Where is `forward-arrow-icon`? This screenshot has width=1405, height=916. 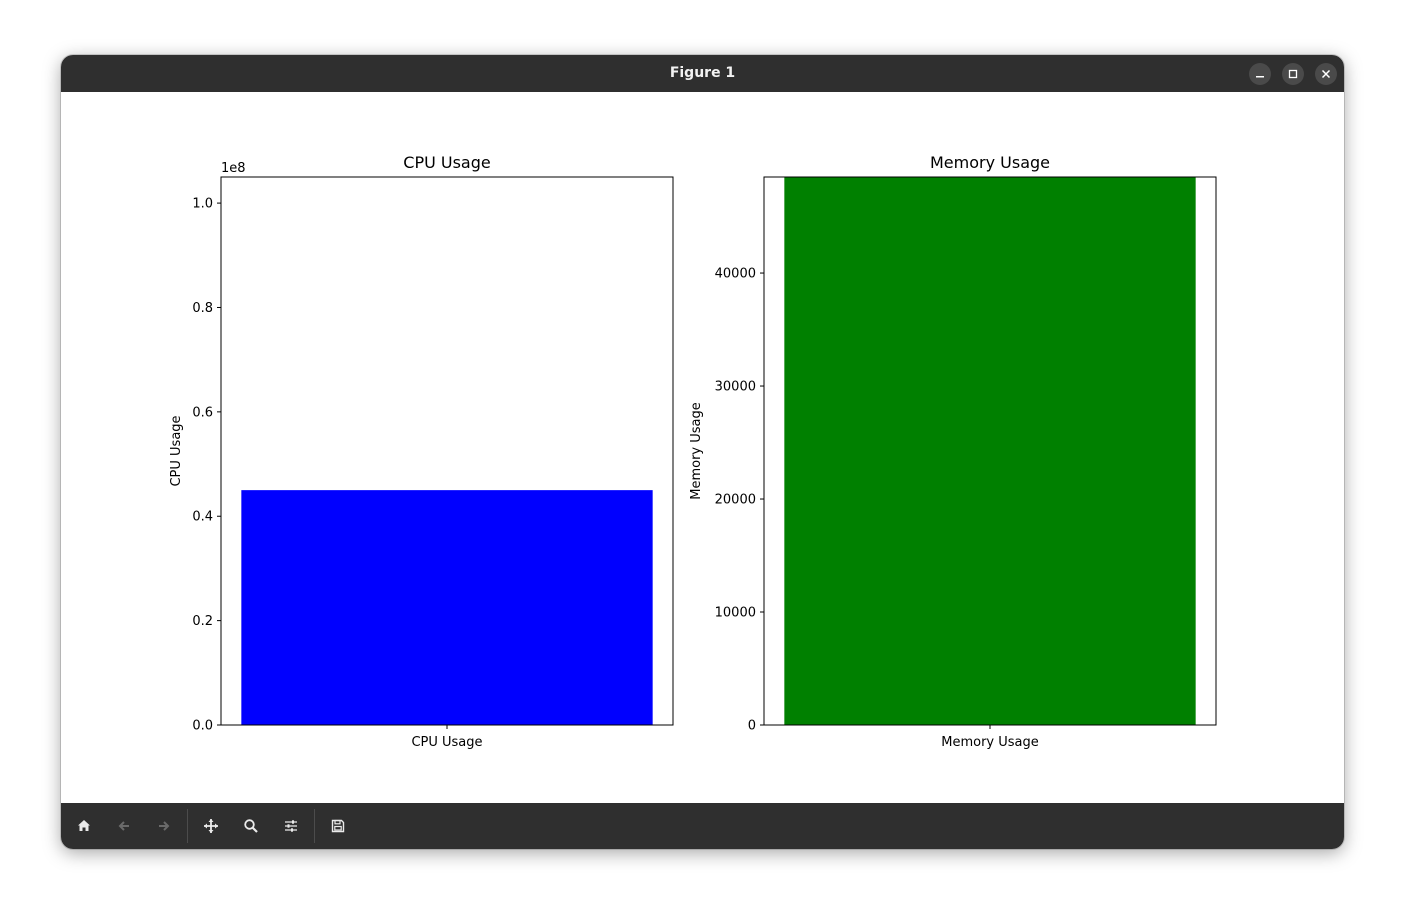
forward-arrow-icon is located at coordinates (164, 826).